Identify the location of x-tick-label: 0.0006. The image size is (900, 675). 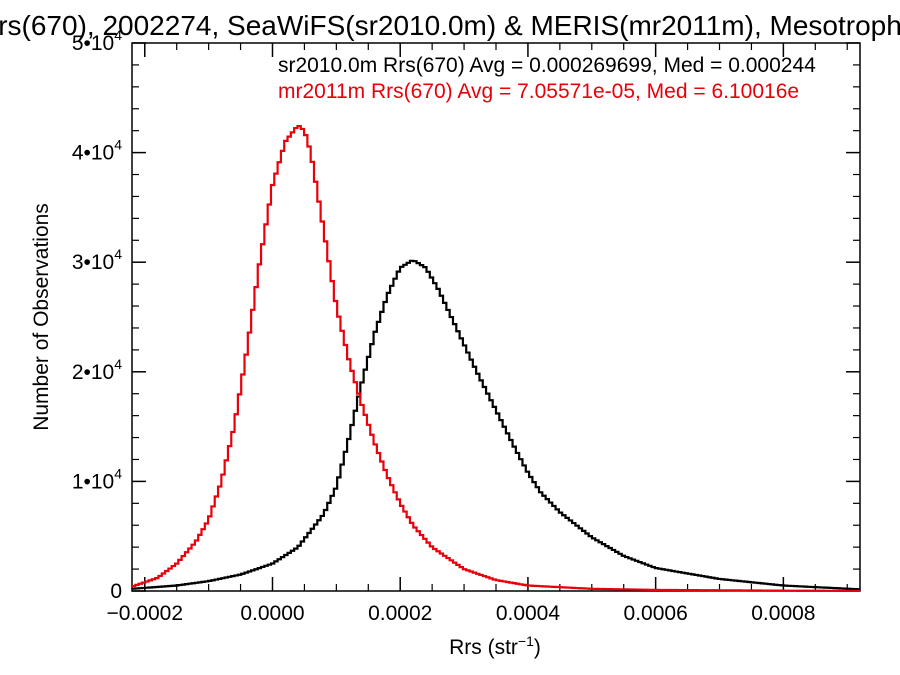
(656, 613).